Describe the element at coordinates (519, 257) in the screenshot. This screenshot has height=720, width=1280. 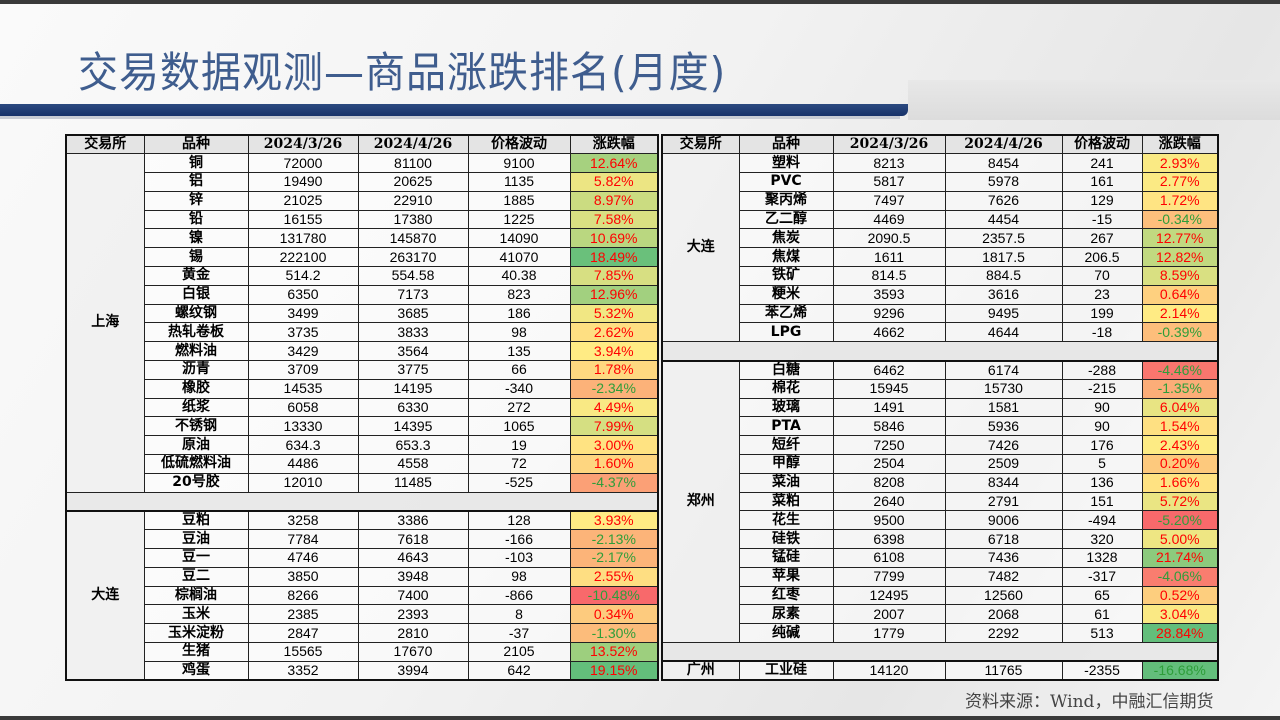
I see `price-change-cell: 41070` at that location.